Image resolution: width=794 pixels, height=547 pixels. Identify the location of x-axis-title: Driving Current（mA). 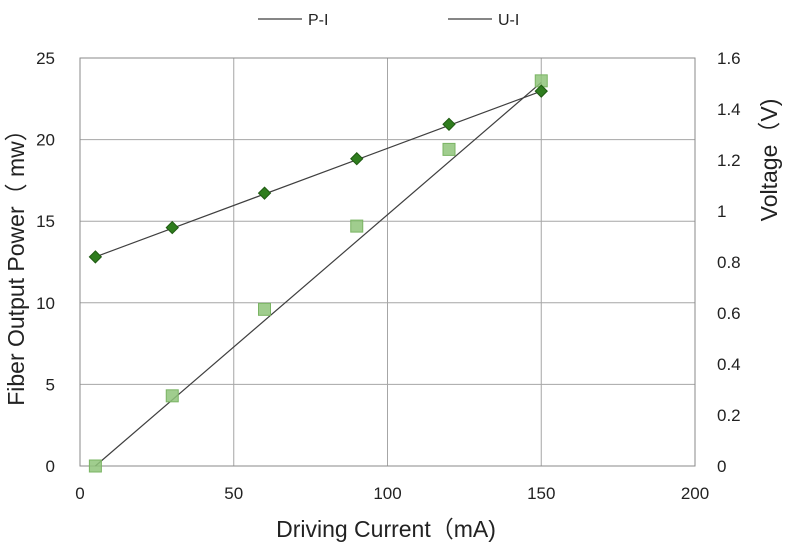
(386, 529).